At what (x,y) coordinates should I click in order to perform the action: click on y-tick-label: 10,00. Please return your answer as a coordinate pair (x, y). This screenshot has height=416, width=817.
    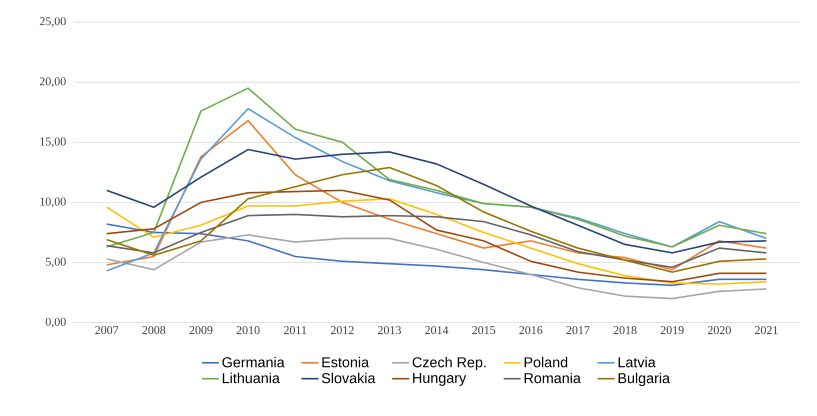
    Looking at the image, I should click on (53, 202).